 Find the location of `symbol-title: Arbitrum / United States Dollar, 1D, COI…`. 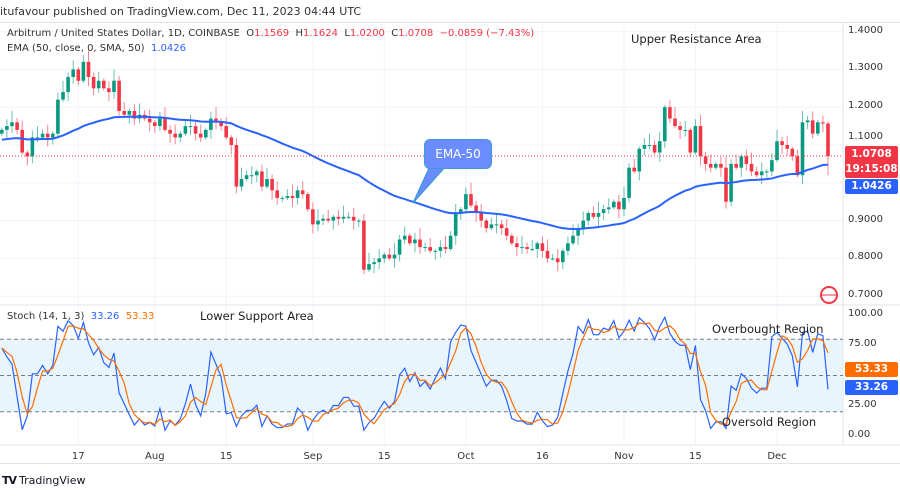

symbol-title: Arbitrum / United States Dollar, 1D, COI… is located at coordinates (123, 33).